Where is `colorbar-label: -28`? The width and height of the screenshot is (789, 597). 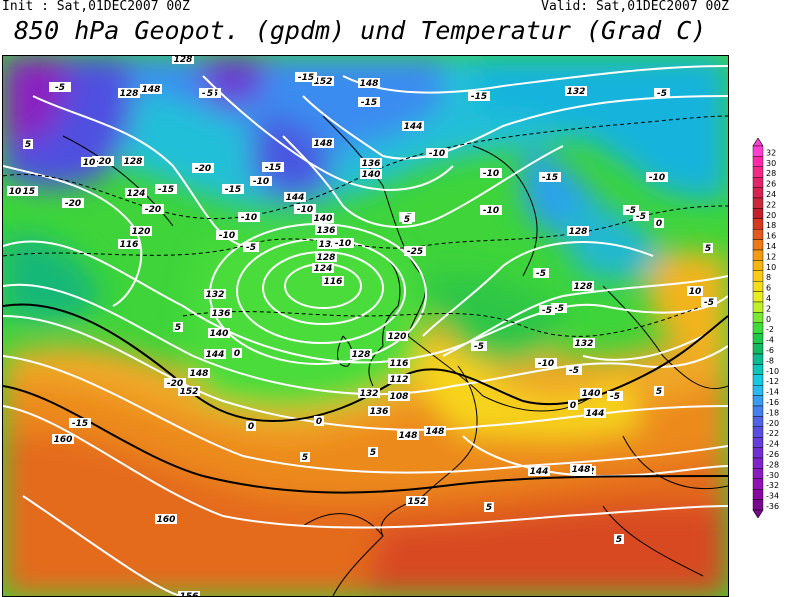
colorbar-label: -28 is located at coordinates (772, 464).